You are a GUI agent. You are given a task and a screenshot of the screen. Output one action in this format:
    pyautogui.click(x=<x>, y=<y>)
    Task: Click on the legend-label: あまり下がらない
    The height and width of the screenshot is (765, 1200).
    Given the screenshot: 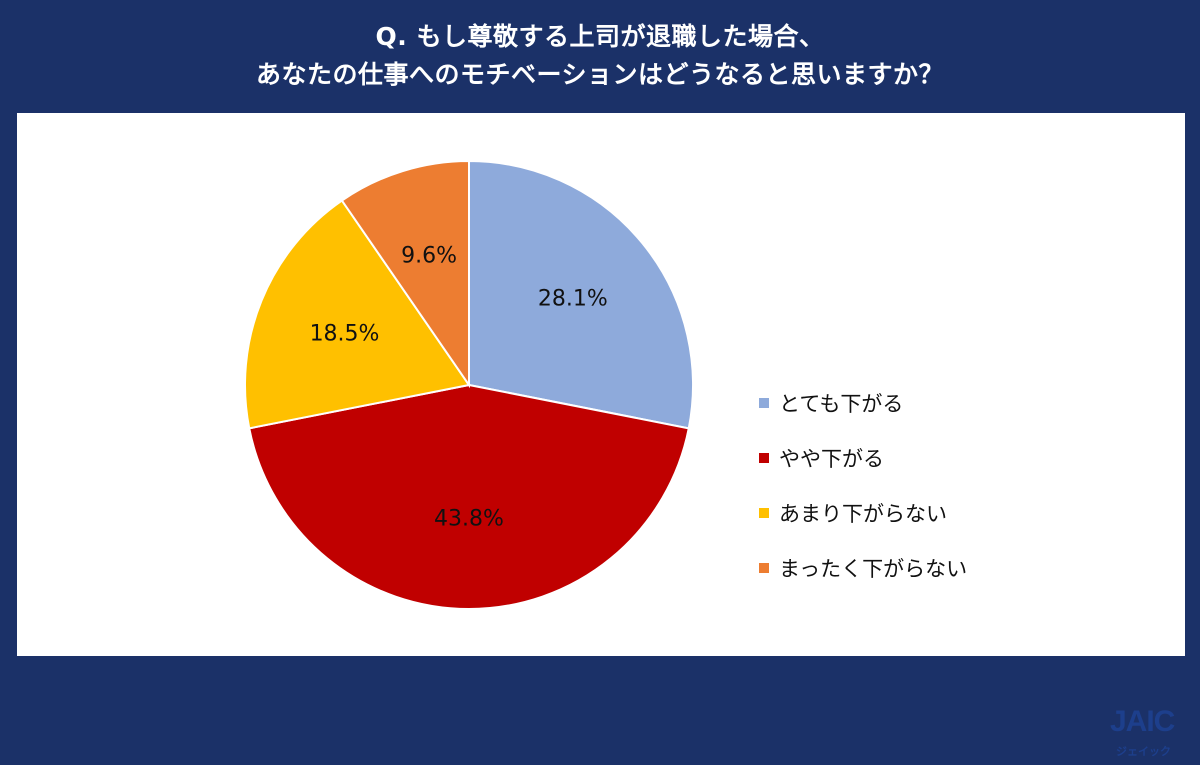 What is the action you would take?
    pyautogui.click(x=863, y=514)
    